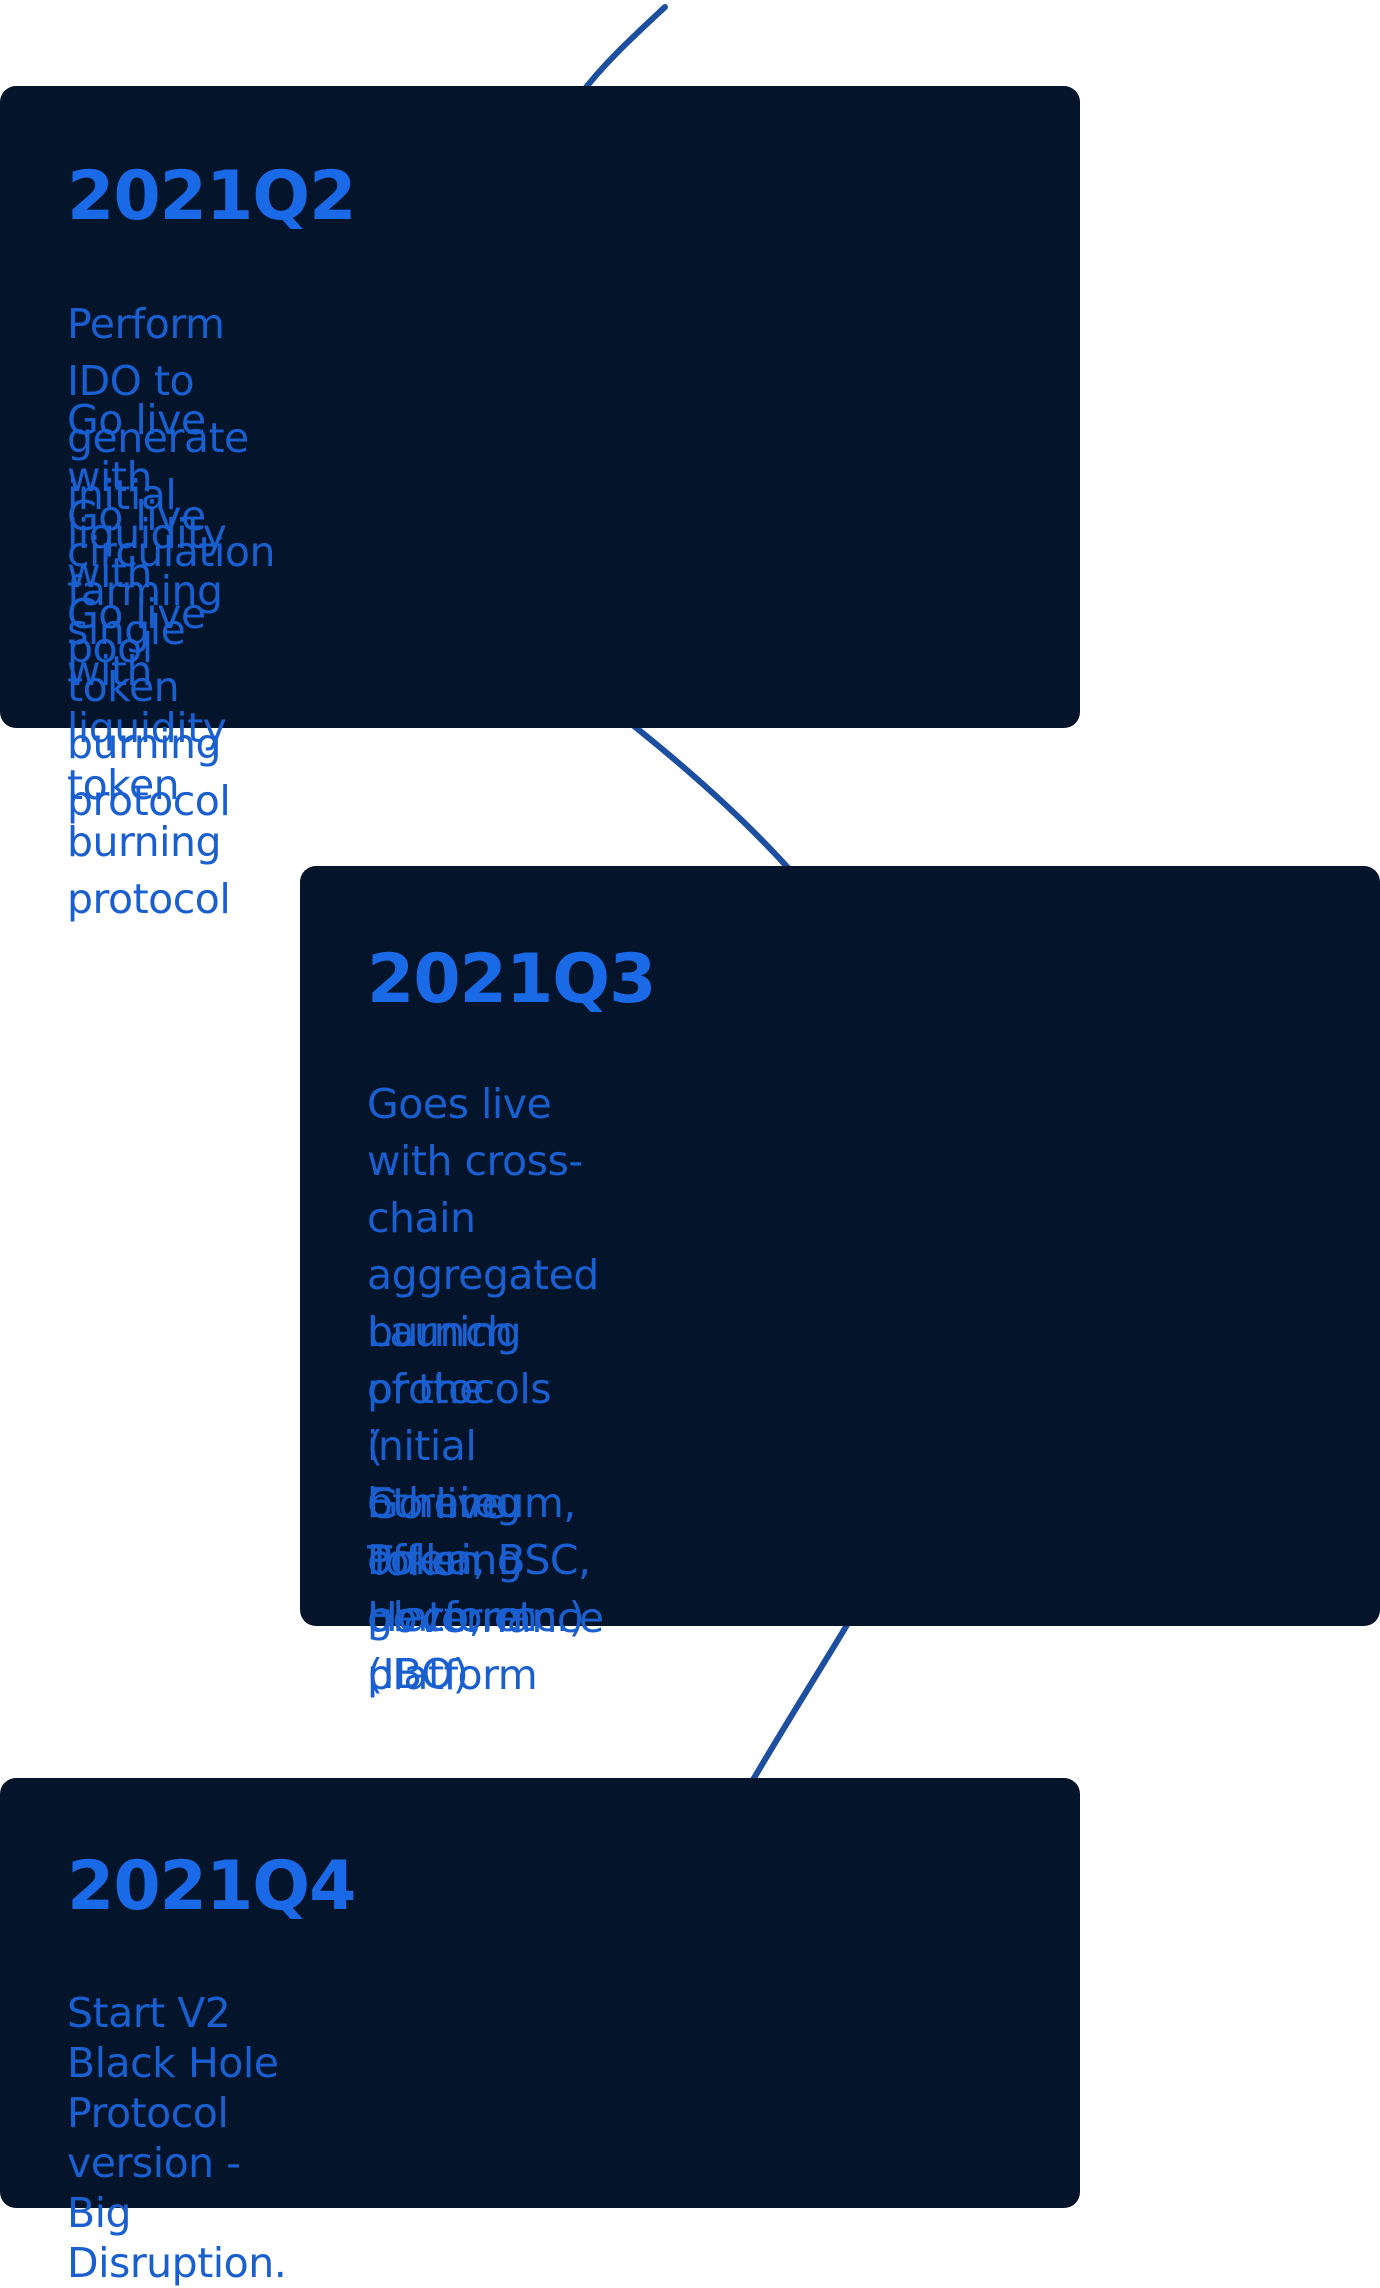 The width and height of the screenshot is (1380, 2288). I want to click on connector-top, so click(622, 51).